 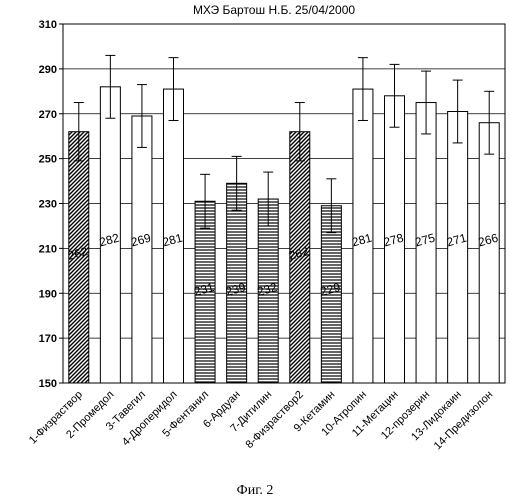 I want to click on x-tick-label: 1-Физраствор, so click(x=56, y=418).